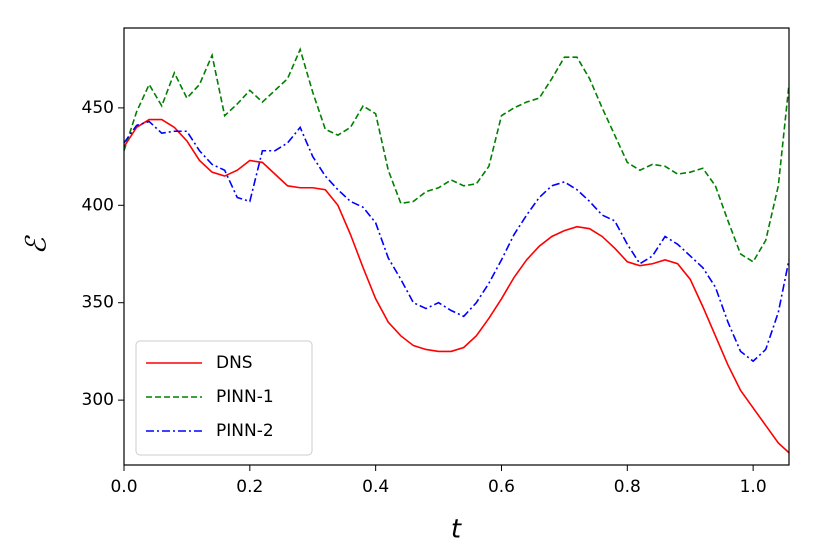  I want to click on x-axis-label: t, so click(456, 530).